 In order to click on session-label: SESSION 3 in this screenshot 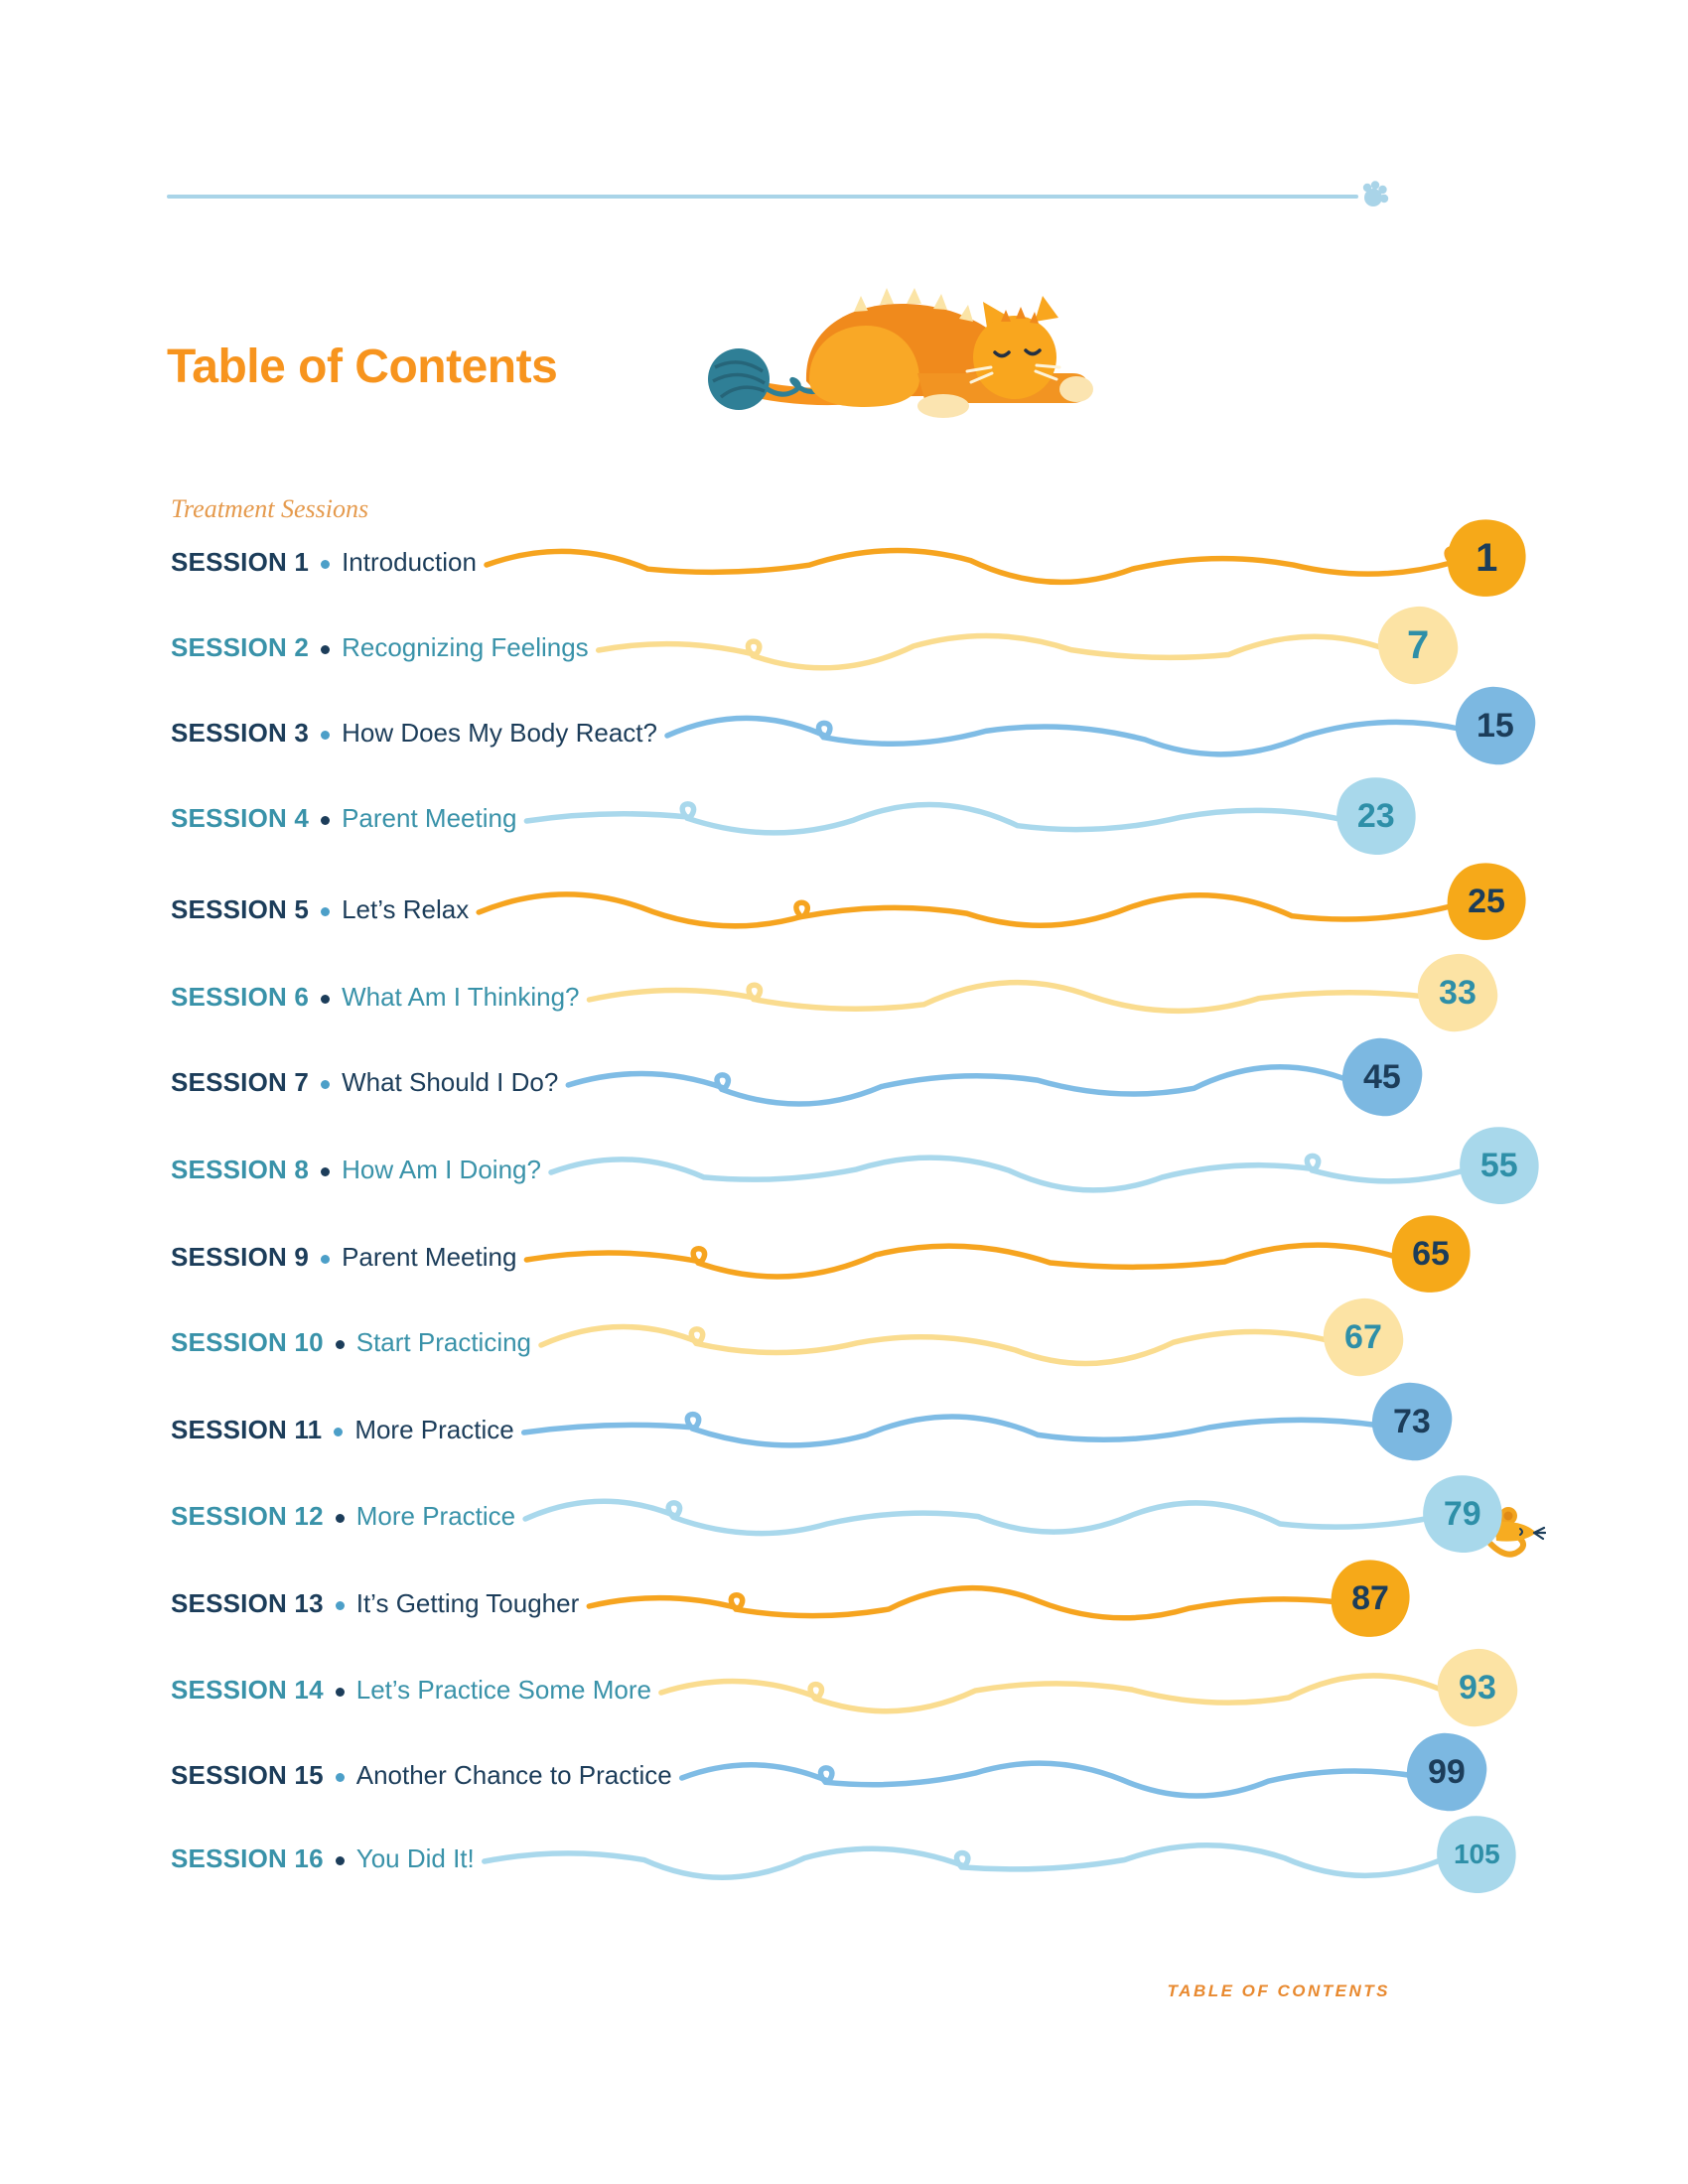, I will do `click(240, 732)`.